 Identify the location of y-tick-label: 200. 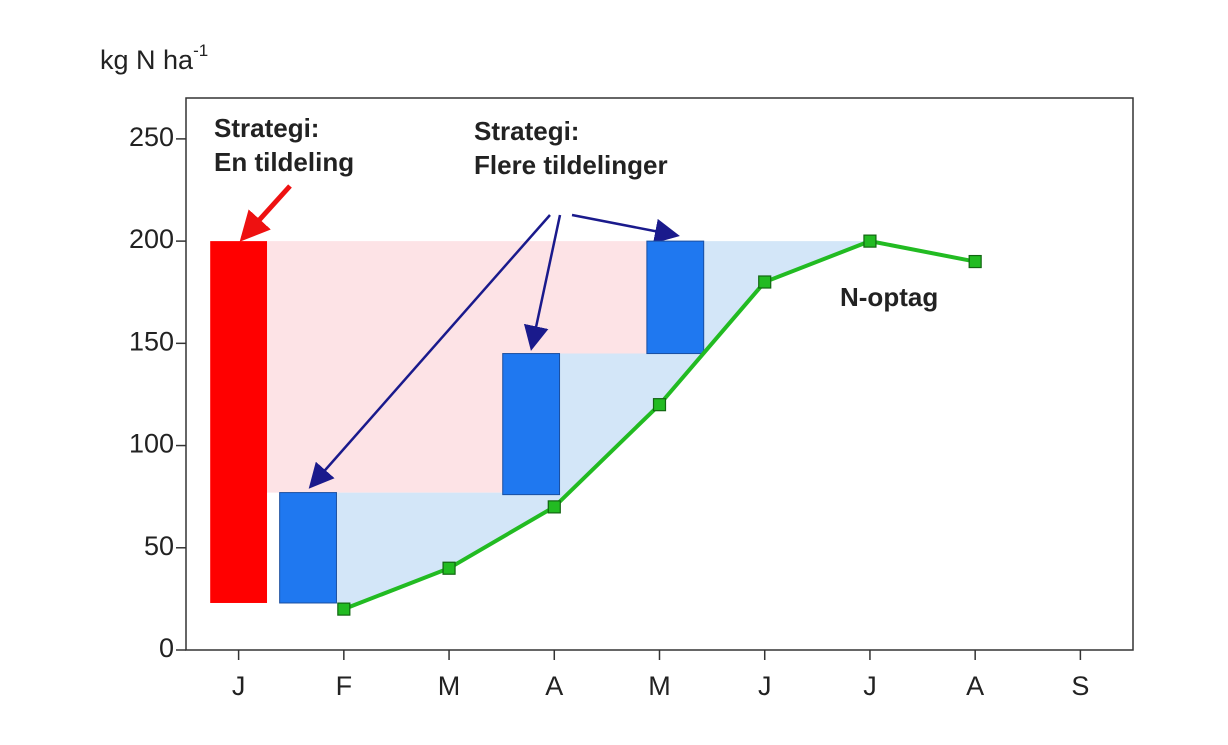
(151, 239).